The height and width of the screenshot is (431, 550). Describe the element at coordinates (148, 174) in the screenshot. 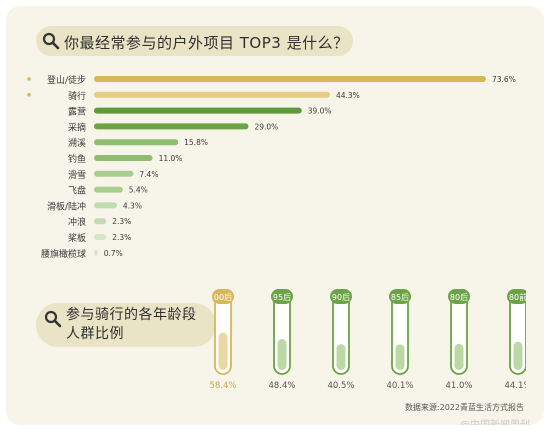

I see `value-label: 7.4%` at that location.